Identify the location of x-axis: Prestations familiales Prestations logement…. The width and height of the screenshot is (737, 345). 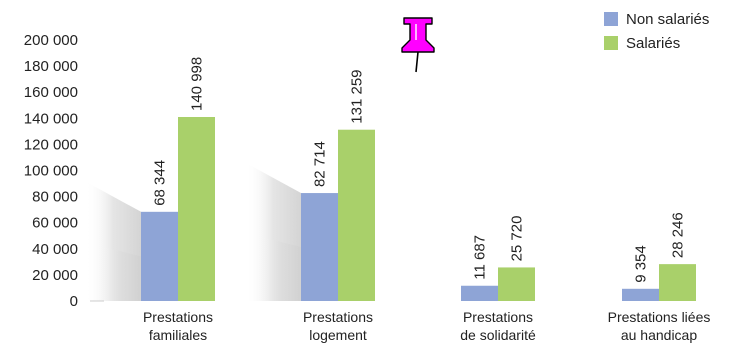
(426, 326).